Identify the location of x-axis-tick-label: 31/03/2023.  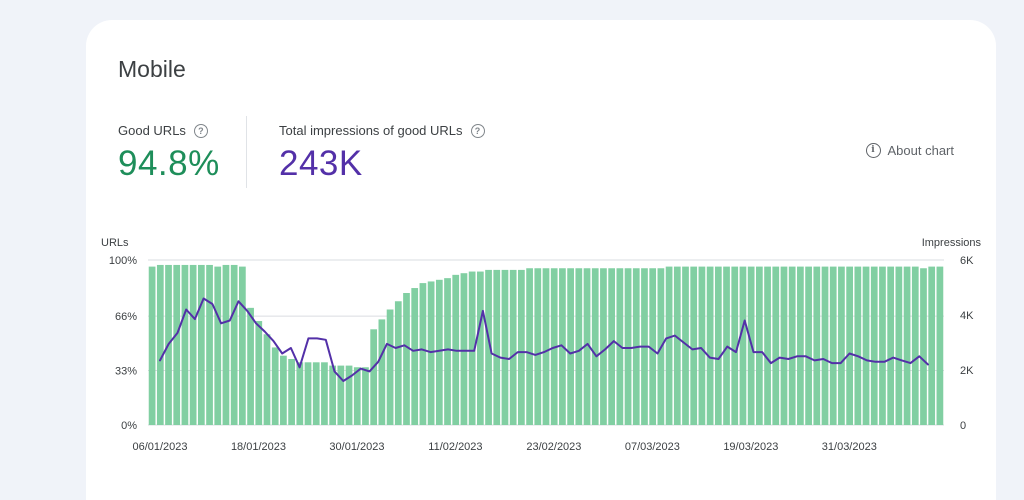
(849, 447).